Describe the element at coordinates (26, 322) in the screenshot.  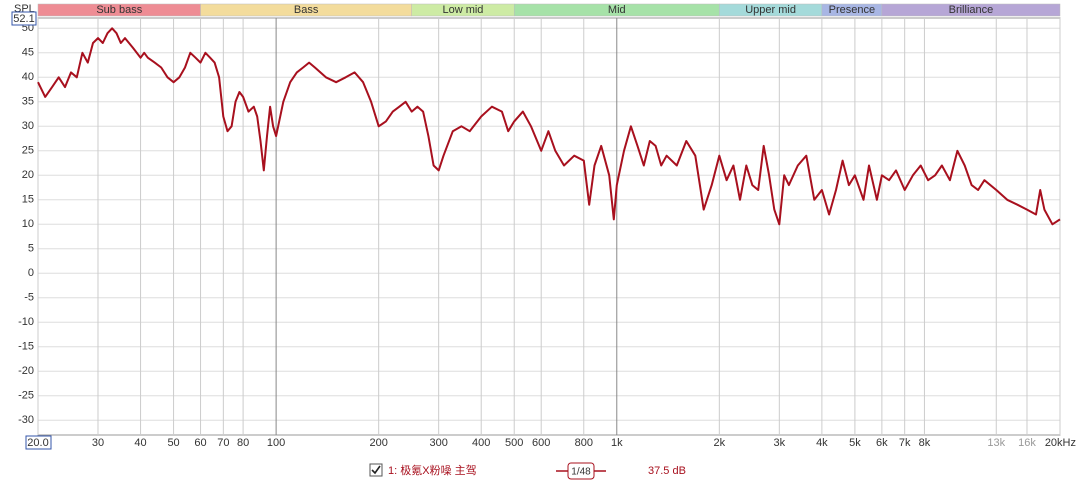
I see `y-tick-label: -10` at that location.